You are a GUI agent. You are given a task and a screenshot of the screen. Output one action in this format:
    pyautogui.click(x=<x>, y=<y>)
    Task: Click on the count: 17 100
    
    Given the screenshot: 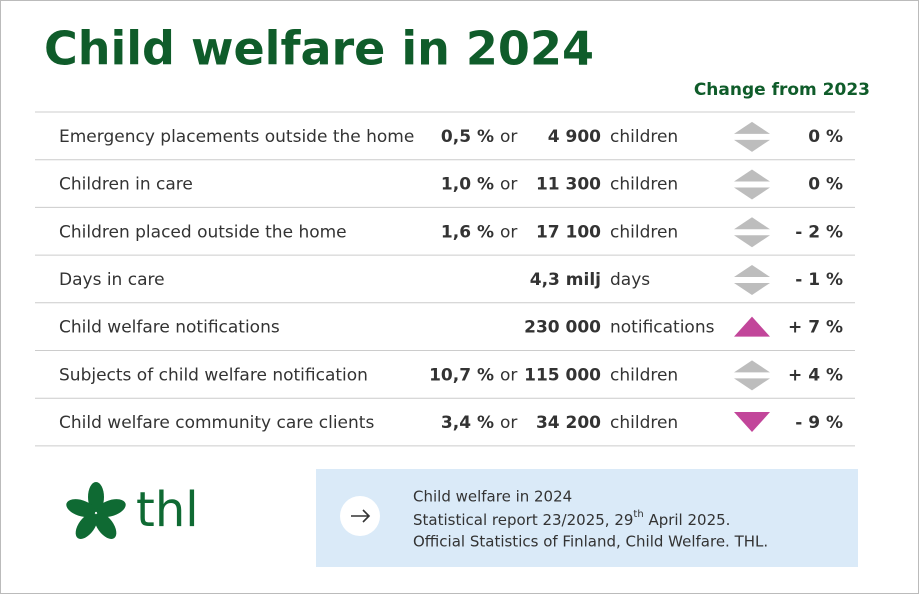 What is the action you would take?
    pyautogui.click(x=568, y=232)
    